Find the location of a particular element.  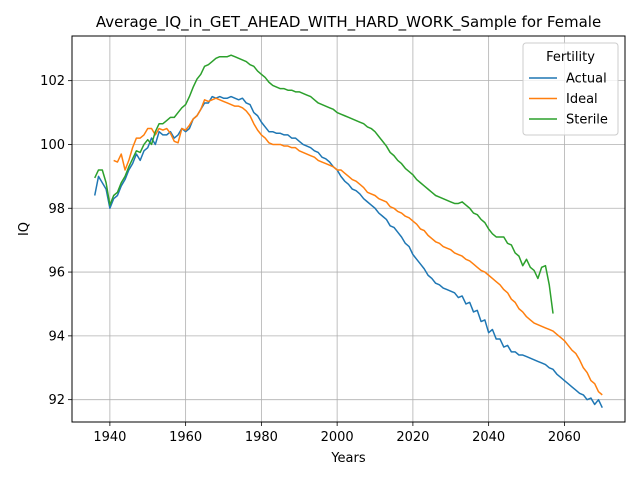

legend-label-sterile: Sterile is located at coordinates (587, 120).